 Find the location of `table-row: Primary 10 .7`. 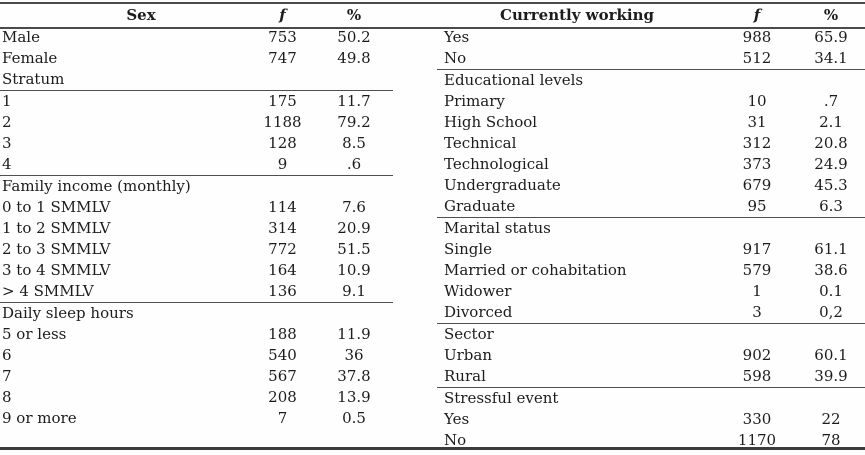

table-row: Primary 10 .7 is located at coordinates (651, 101).